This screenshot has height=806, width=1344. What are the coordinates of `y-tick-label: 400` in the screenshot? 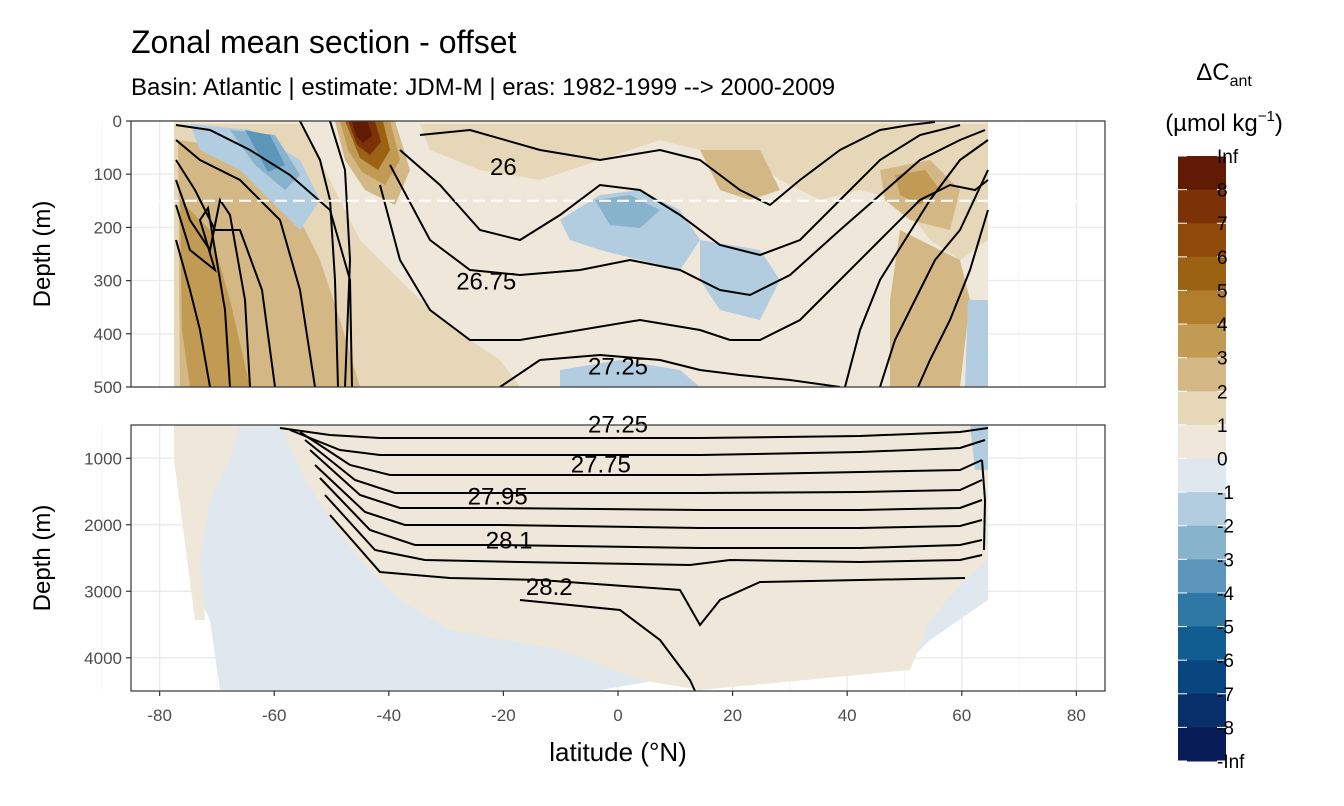 It's located at (108, 334).